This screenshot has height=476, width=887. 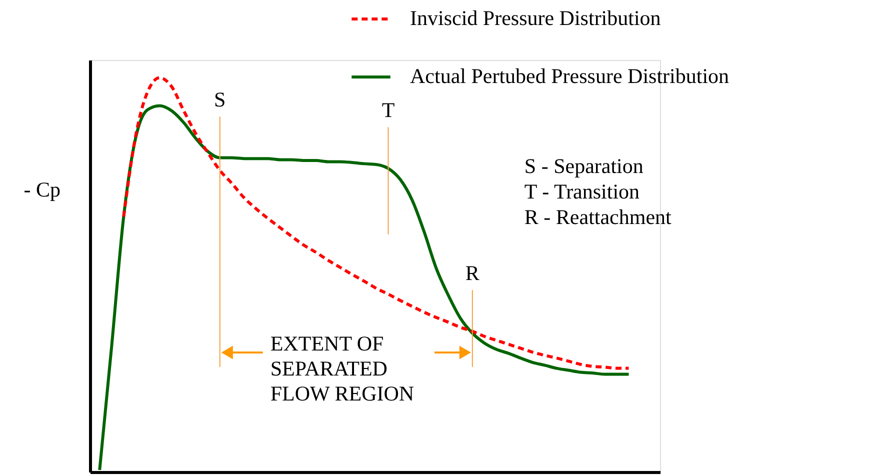 What do you see at coordinates (584, 166) in the screenshot?
I see `annotation: S - Separation` at bounding box center [584, 166].